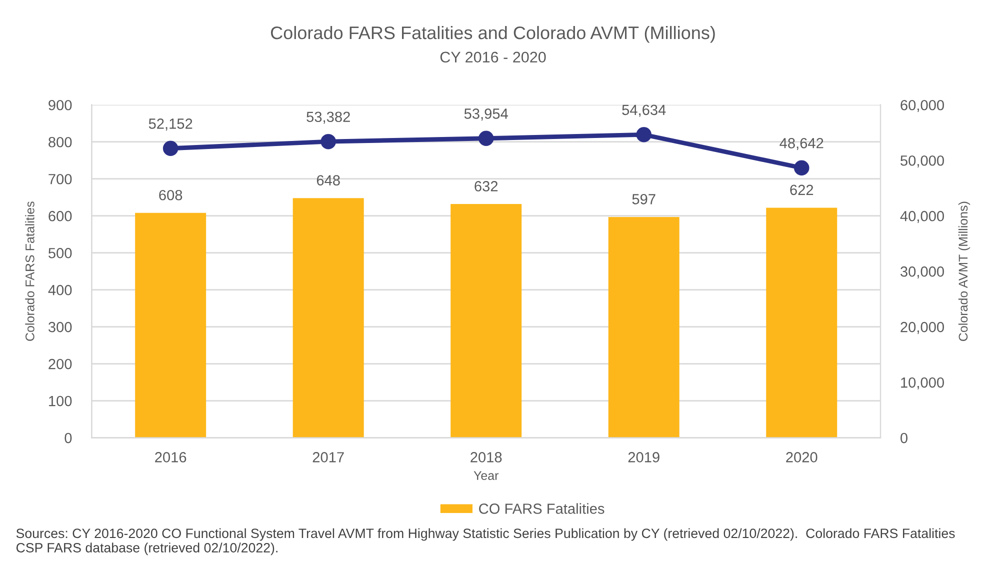  What do you see at coordinates (644, 199) in the screenshot?
I see `data-label: 597` at bounding box center [644, 199].